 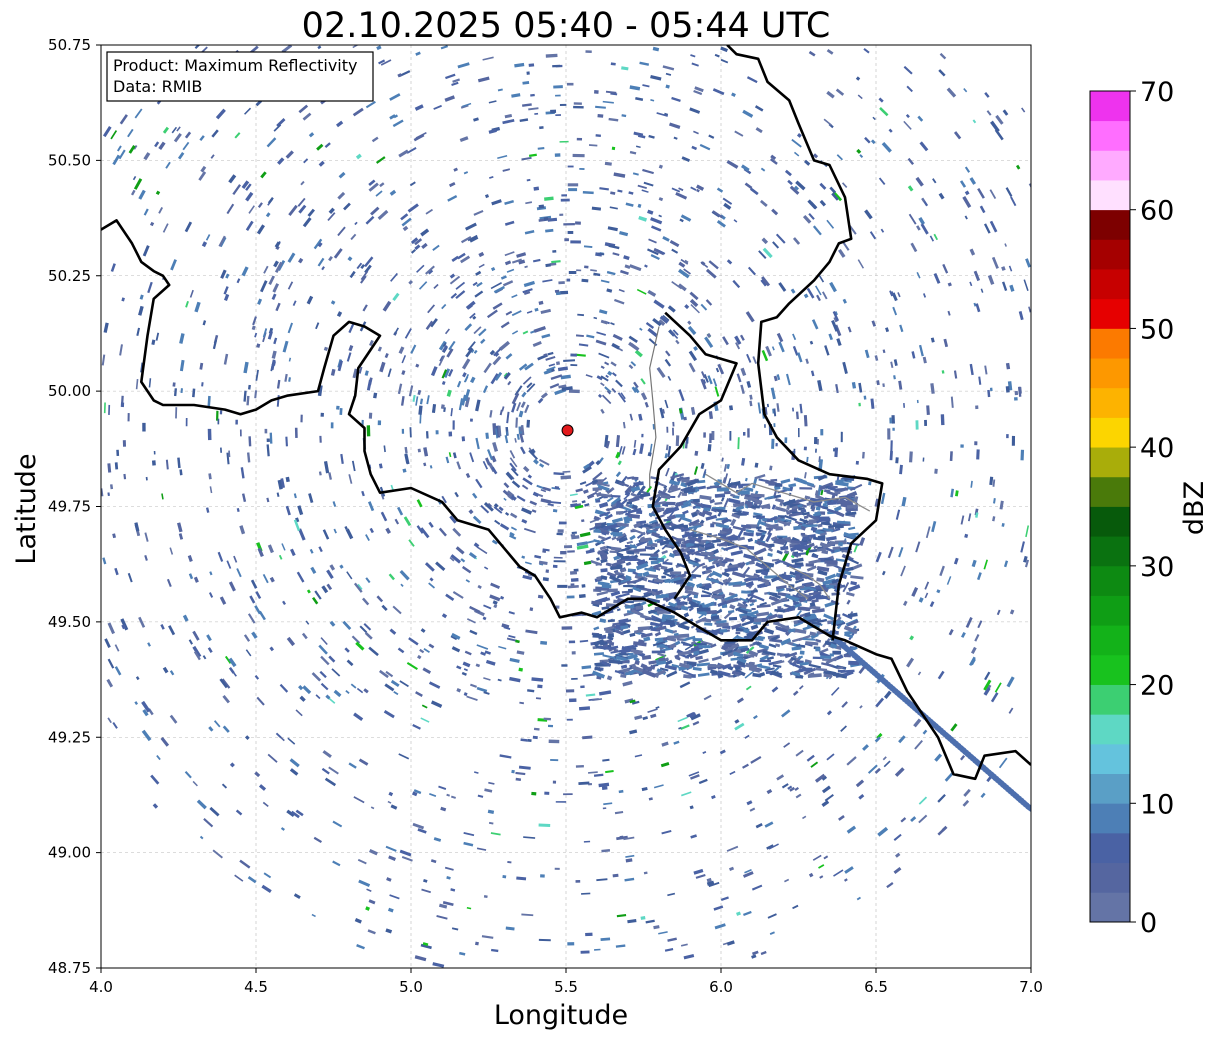 What do you see at coordinates (1031, 987) in the screenshot?
I see `x-tick-label: 7.0` at bounding box center [1031, 987].